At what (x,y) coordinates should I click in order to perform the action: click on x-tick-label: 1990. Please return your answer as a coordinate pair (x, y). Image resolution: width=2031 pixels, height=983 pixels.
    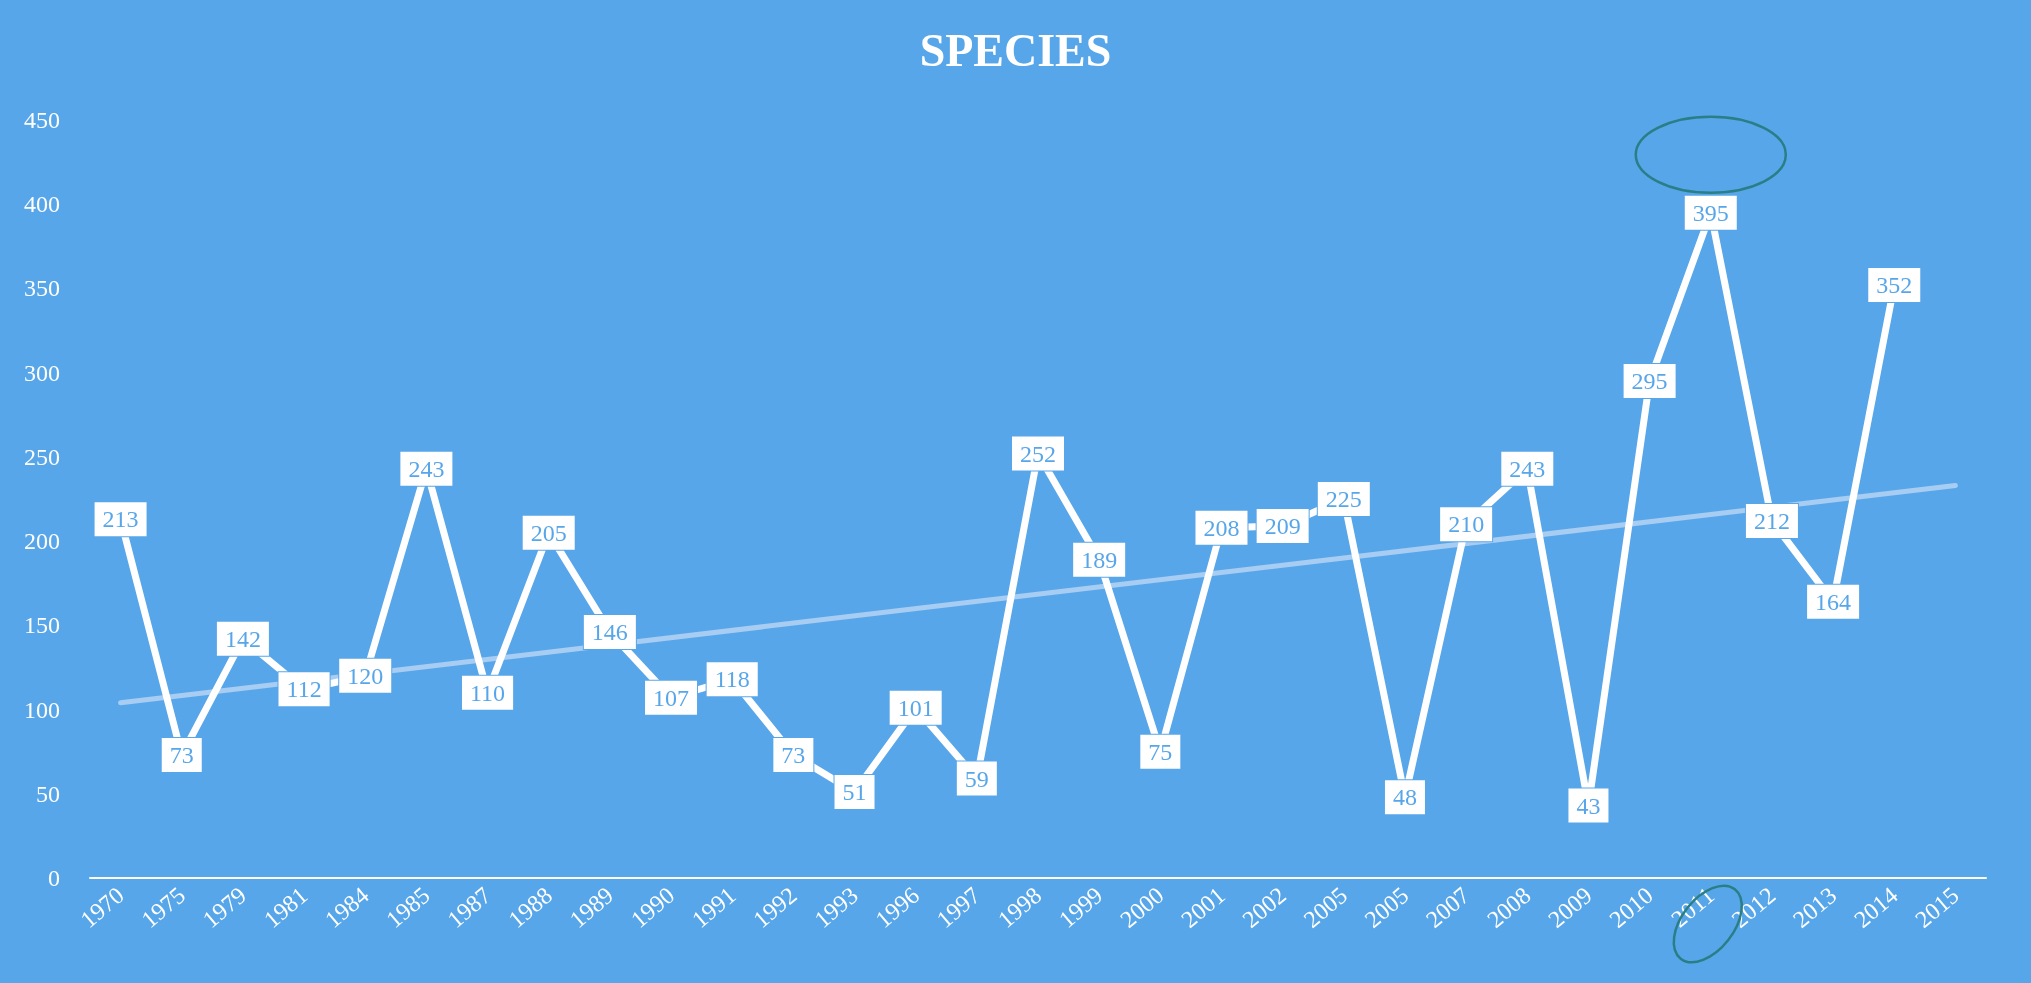
    Looking at the image, I should click on (652, 907).